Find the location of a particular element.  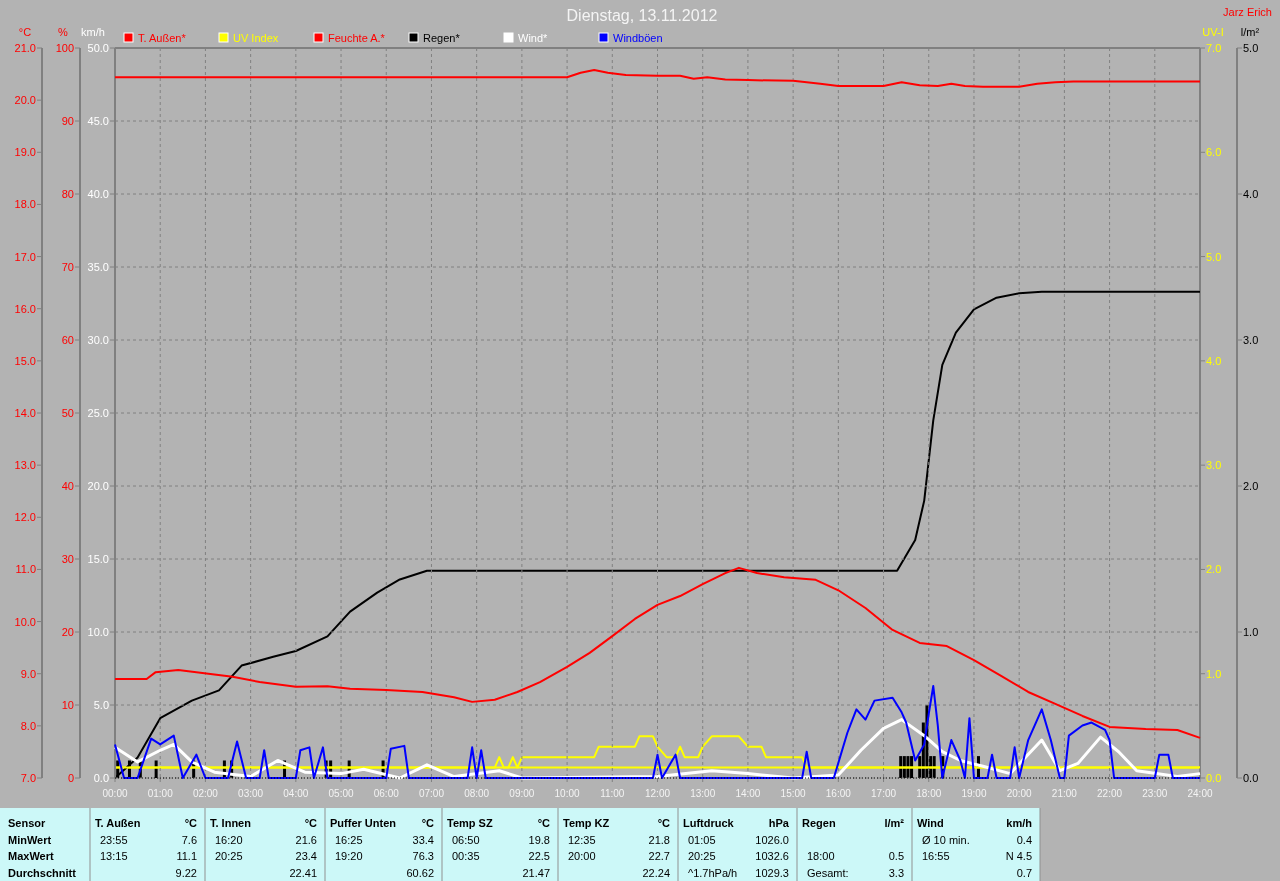

y2-tick-label: 90 is located at coordinates (67, 121).